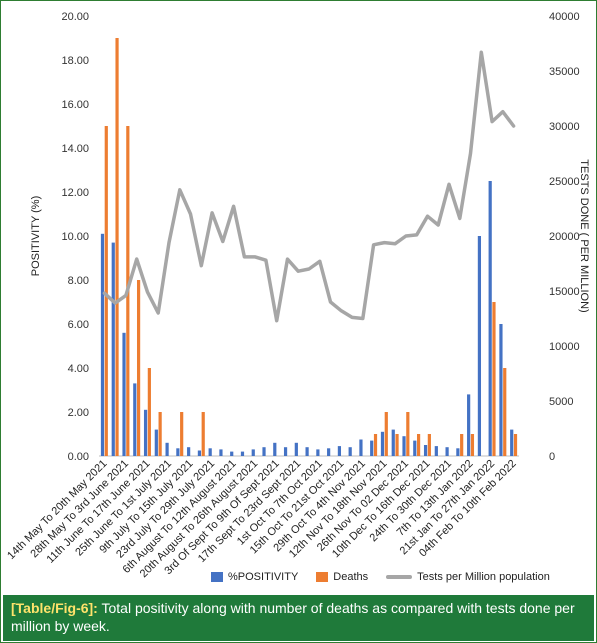  What do you see at coordinates (564, 237) in the screenshot?
I see `y2-tick-label: 20000` at bounding box center [564, 237].